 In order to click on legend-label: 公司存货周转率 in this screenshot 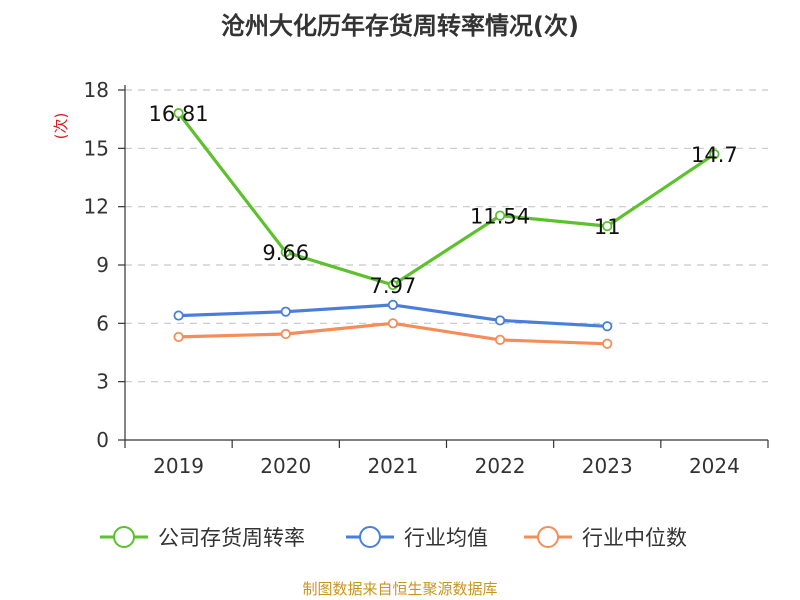, I will do `click(231, 538)`.